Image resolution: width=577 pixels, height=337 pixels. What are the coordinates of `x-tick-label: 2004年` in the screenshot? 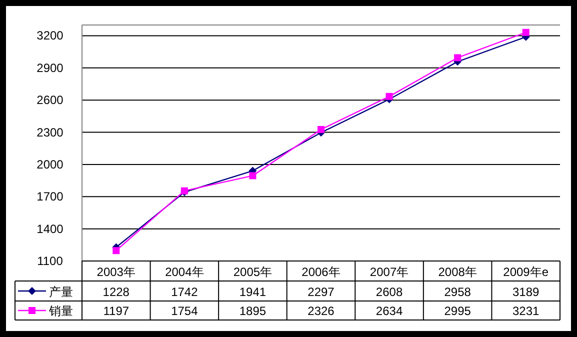 It's located at (184, 272).